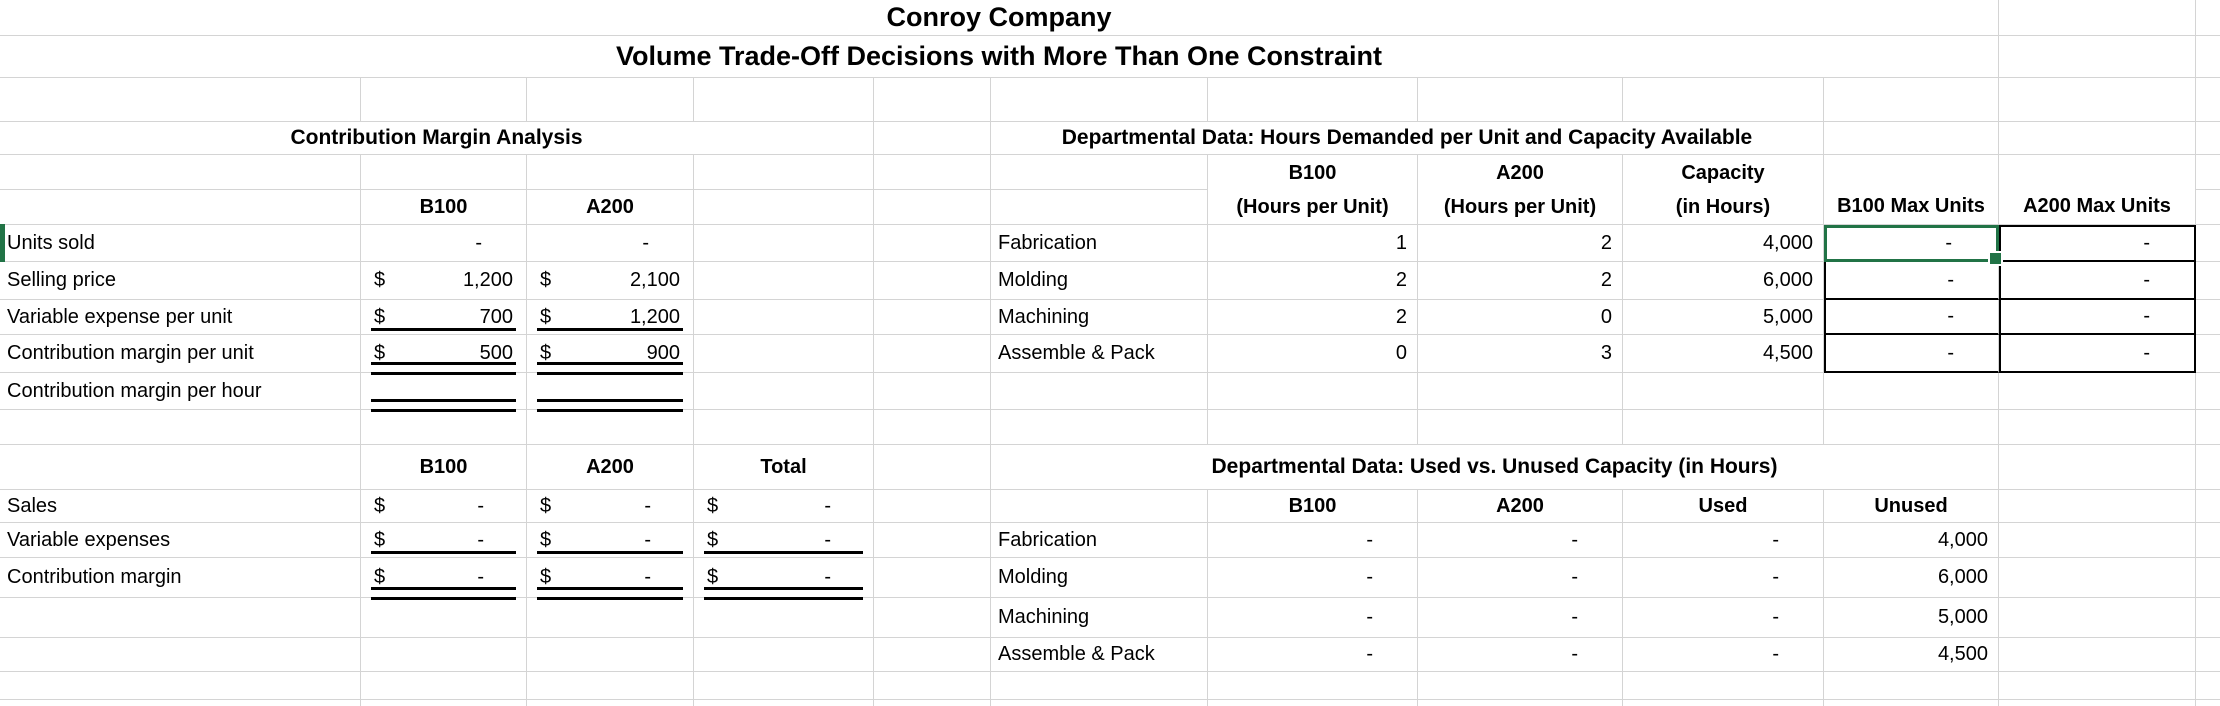  Describe the element at coordinates (1913, 245) in the screenshot. I see `selected-cell-fabrication-b100-max-units: -` at that location.